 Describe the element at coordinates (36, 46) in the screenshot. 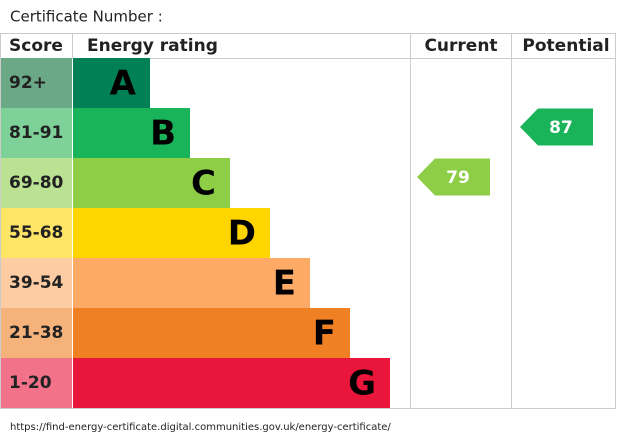

I see `column-header: Score` at that location.